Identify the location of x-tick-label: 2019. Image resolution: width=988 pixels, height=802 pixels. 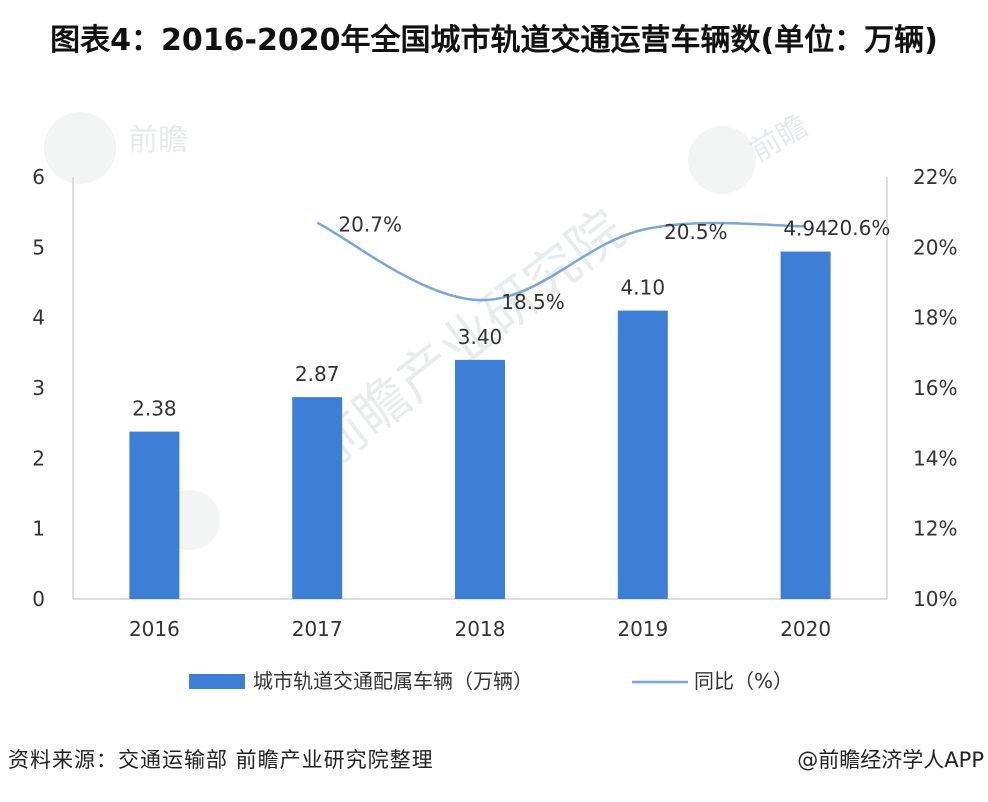
(642, 629).